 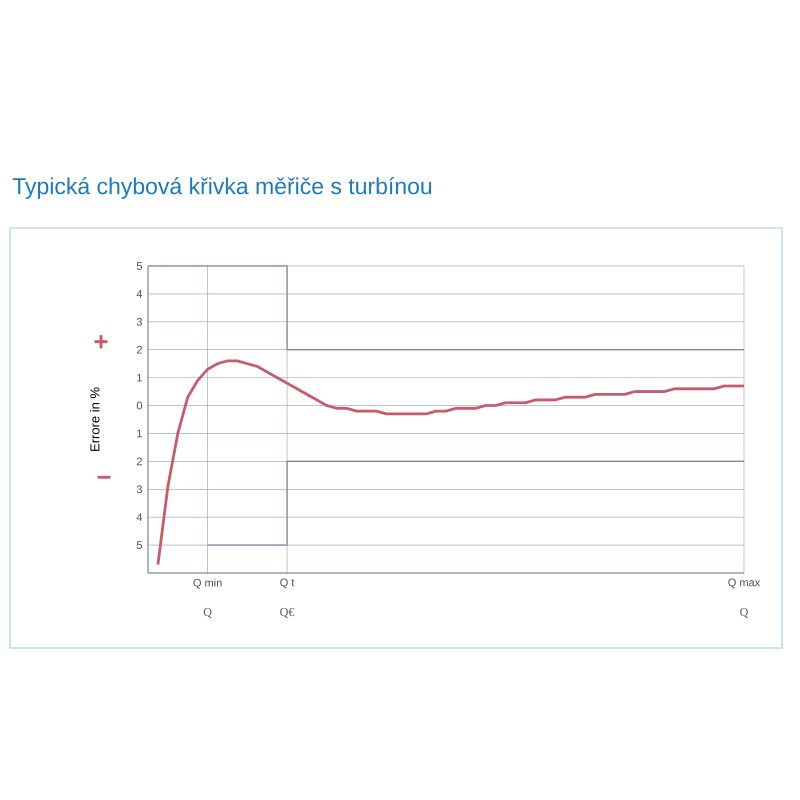 I want to click on text: Q€, so click(x=287, y=613).